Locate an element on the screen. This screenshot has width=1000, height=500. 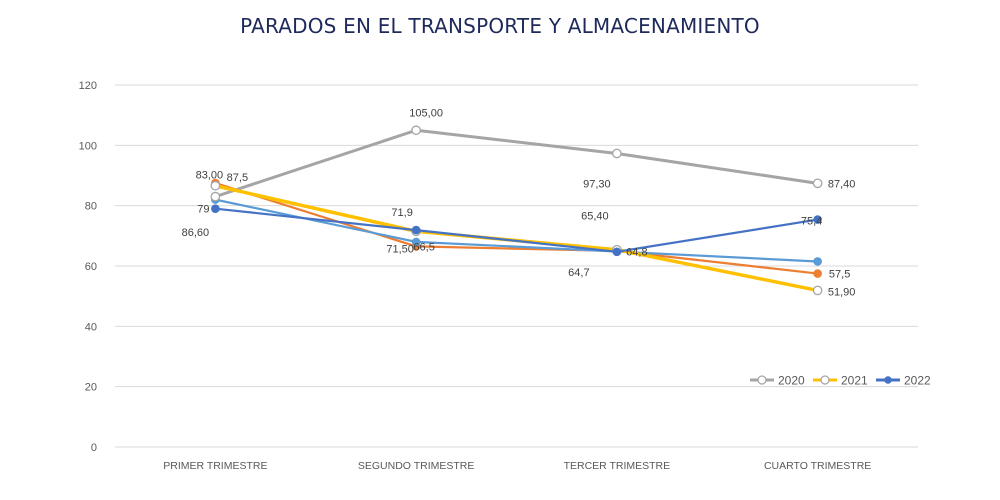
data-label: 71,50 is located at coordinates (400, 249).